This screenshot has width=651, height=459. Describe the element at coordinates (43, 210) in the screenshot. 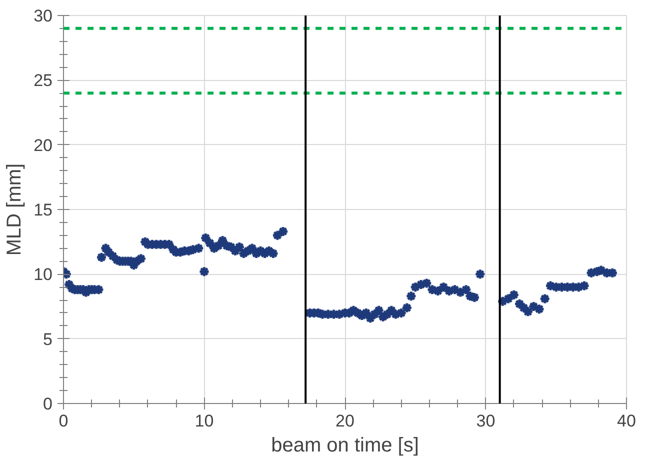

I see `y-tick-label: 15` at that location.